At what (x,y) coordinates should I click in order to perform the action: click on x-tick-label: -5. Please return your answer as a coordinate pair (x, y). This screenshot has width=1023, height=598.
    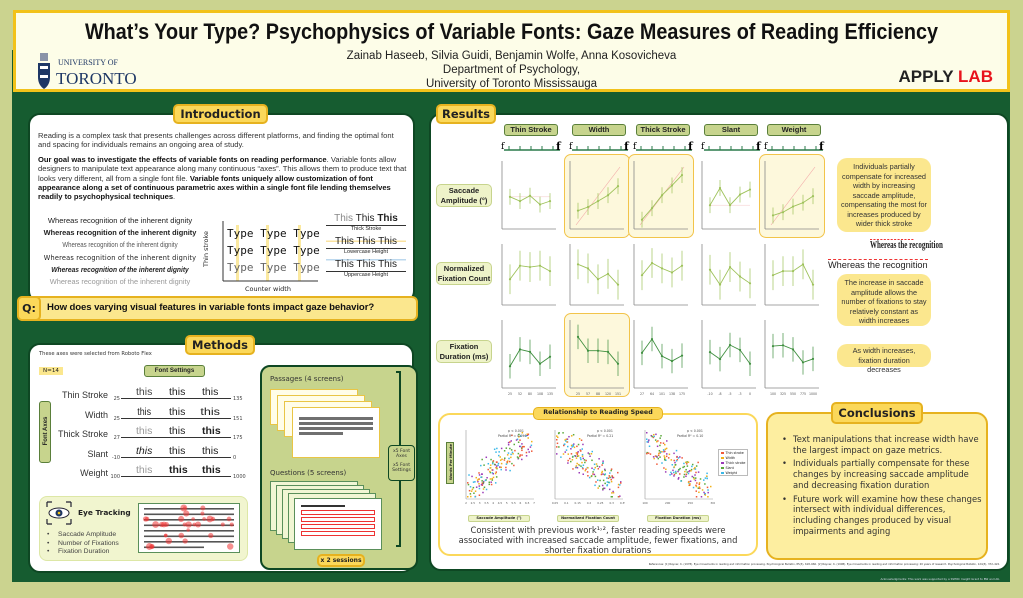
    Looking at the image, I should click on (729, 394).